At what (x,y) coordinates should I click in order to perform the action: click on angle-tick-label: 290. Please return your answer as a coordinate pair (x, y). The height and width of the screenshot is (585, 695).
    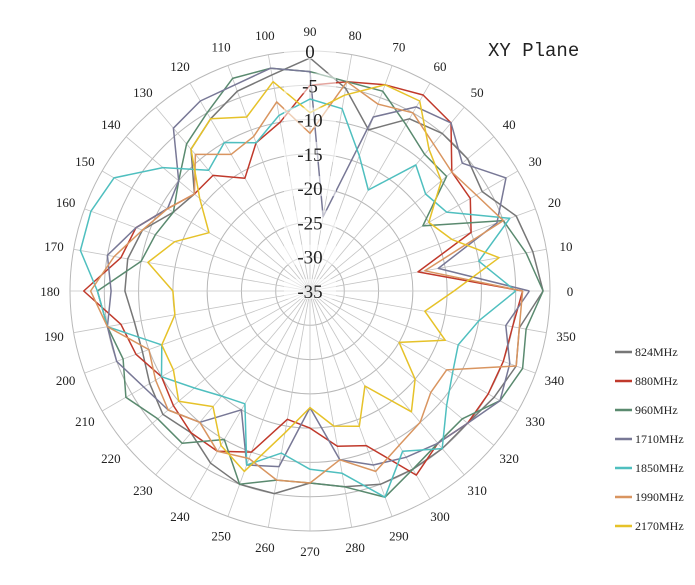
    Looking at the image, I should click on (399, 535).